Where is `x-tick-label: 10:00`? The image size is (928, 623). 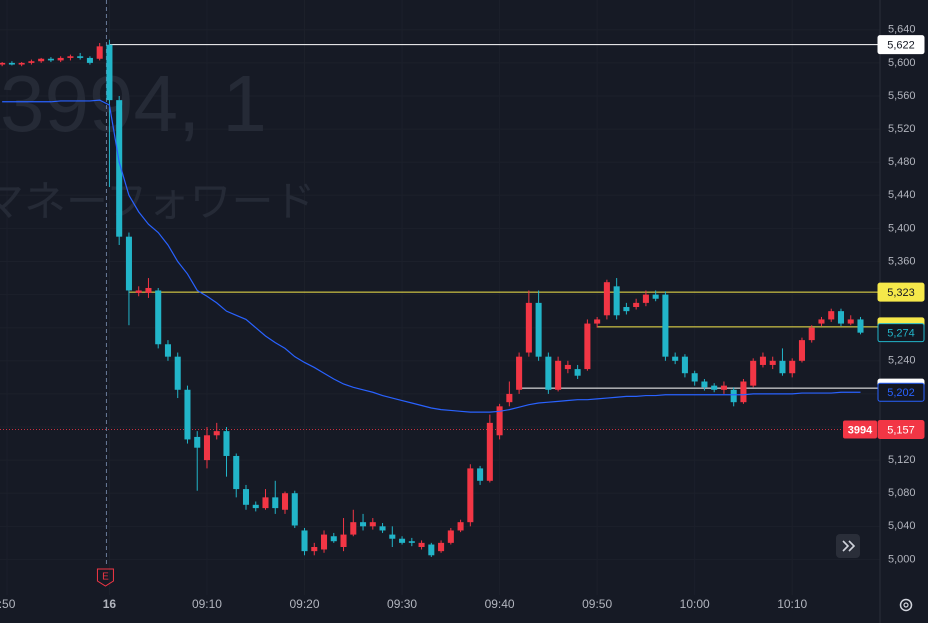
x-tick-label: 10:00 is located at coordinates (695, 604).